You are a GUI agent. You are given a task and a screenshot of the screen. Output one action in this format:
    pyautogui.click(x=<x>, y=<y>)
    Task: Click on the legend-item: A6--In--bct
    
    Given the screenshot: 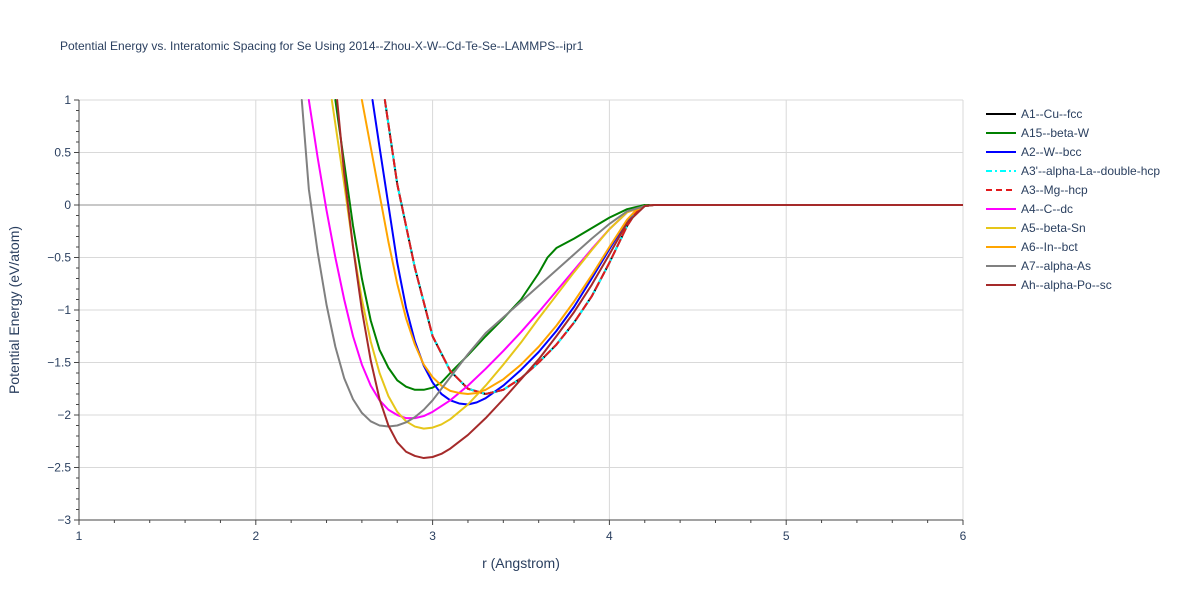 What is the action you would take?
    pyautogui.click(x=1032, y=247)
    